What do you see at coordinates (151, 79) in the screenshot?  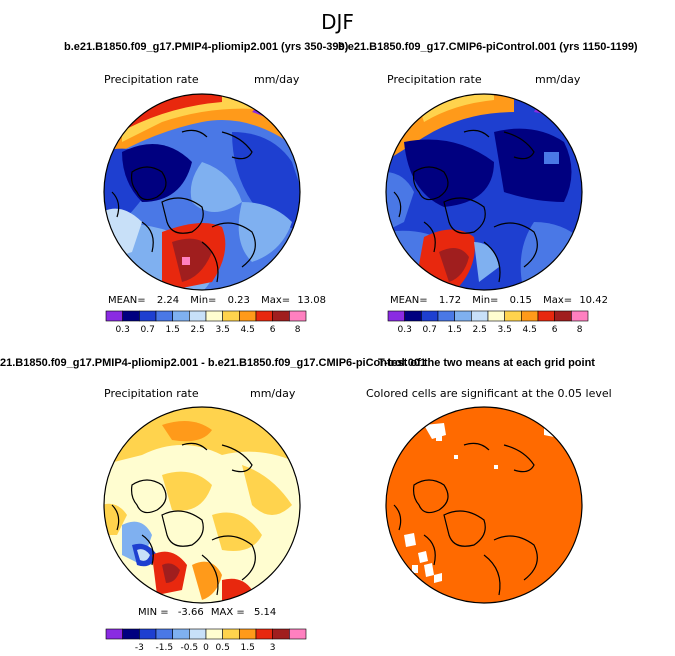 I see `panel1-title: Precipitation rate` at bounding box center [151, 79].